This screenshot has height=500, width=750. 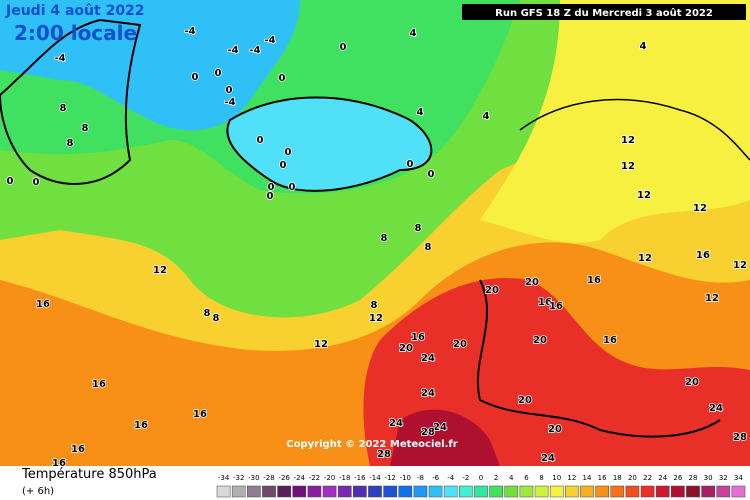 I want to click on footer-title: Température 850hPa, so click(x=89, y=474).